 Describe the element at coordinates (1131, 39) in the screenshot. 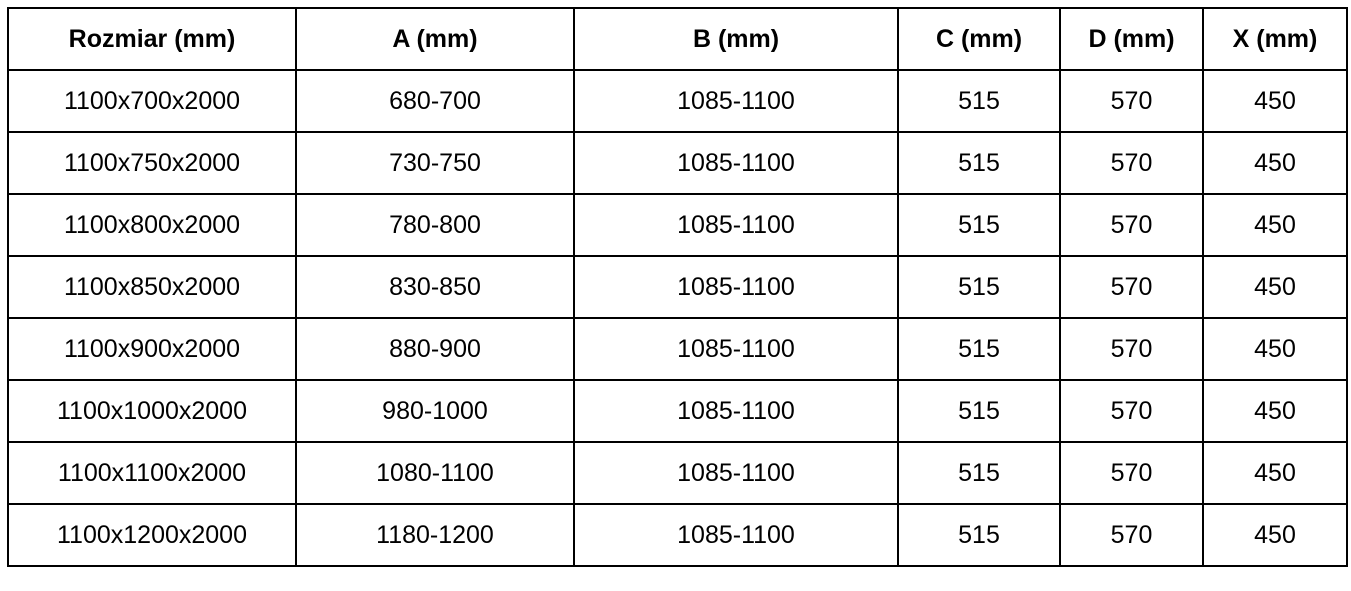

I see `header-d: D (mm)` at that location.